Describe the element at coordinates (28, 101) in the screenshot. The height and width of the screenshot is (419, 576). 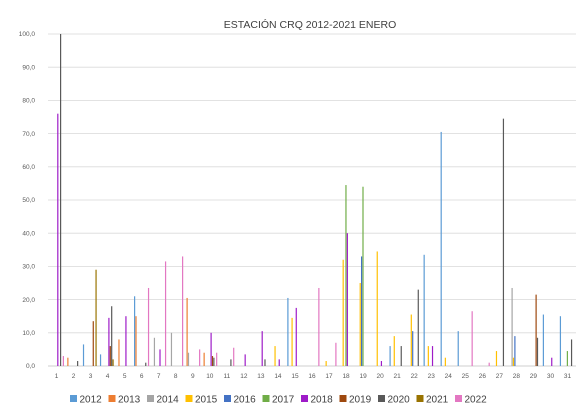
I see `y-tick-label: 80,0` at that location.